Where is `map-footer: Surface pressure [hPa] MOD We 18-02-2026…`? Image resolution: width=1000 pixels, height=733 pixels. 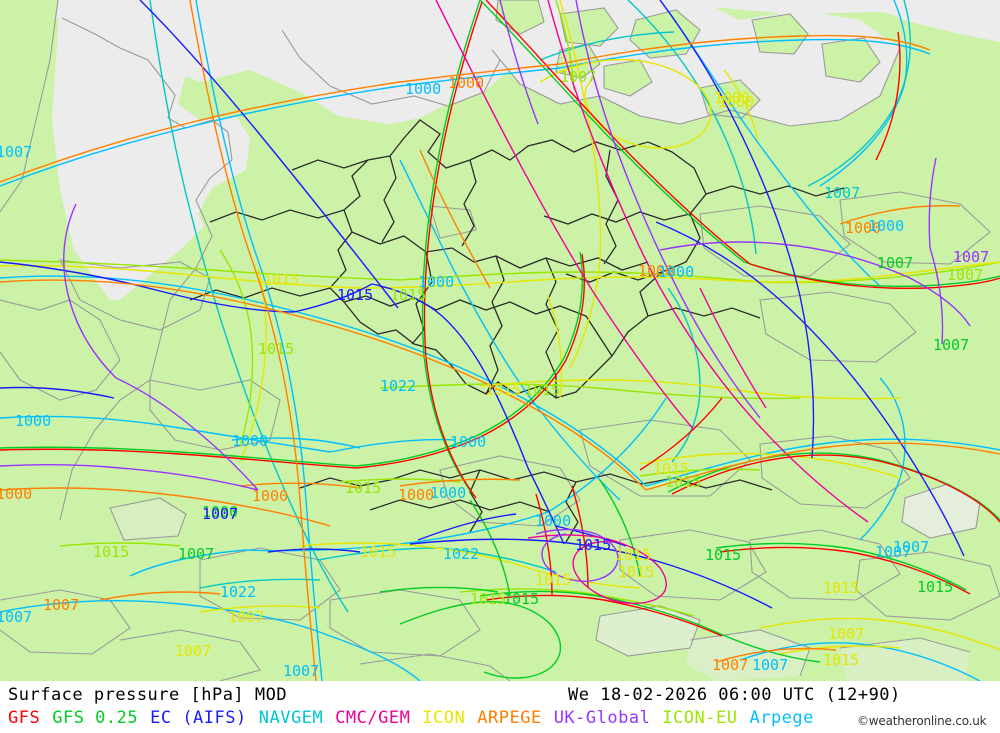
map-footer: Surface pressure [hPa] MOD We 18-02-2026… is located at coordinates (500, 707).